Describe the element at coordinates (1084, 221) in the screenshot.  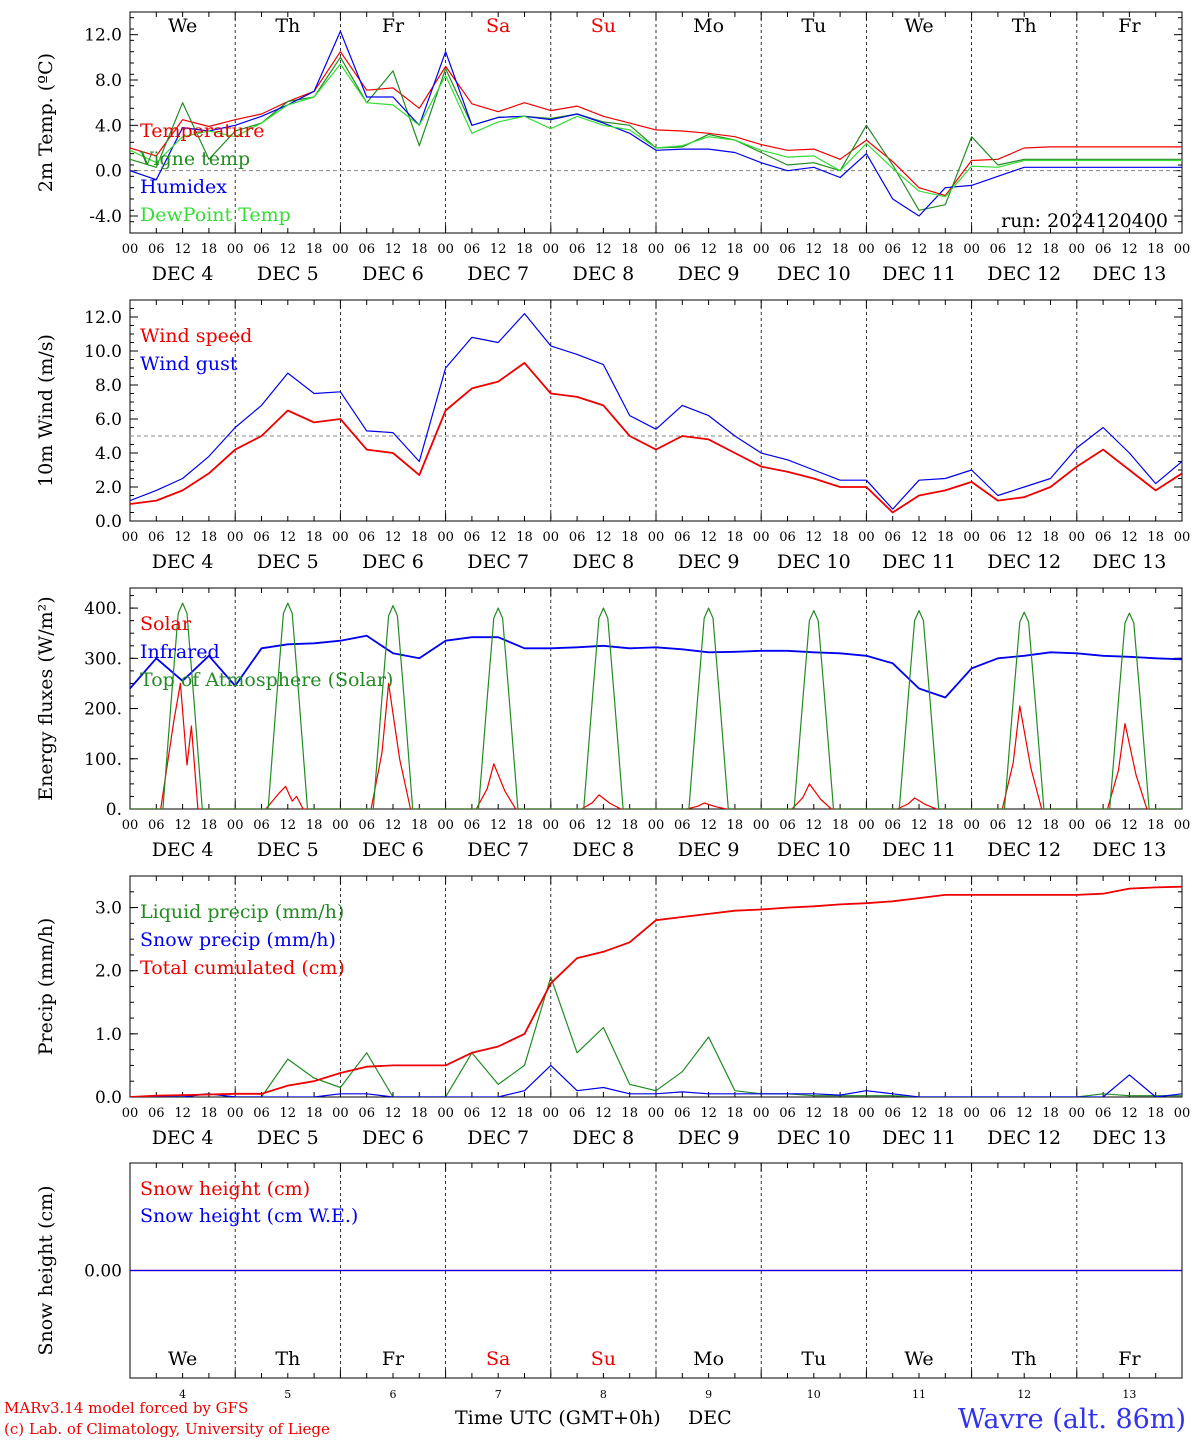
I see `run-annotation: run: 2024120400` at that location.